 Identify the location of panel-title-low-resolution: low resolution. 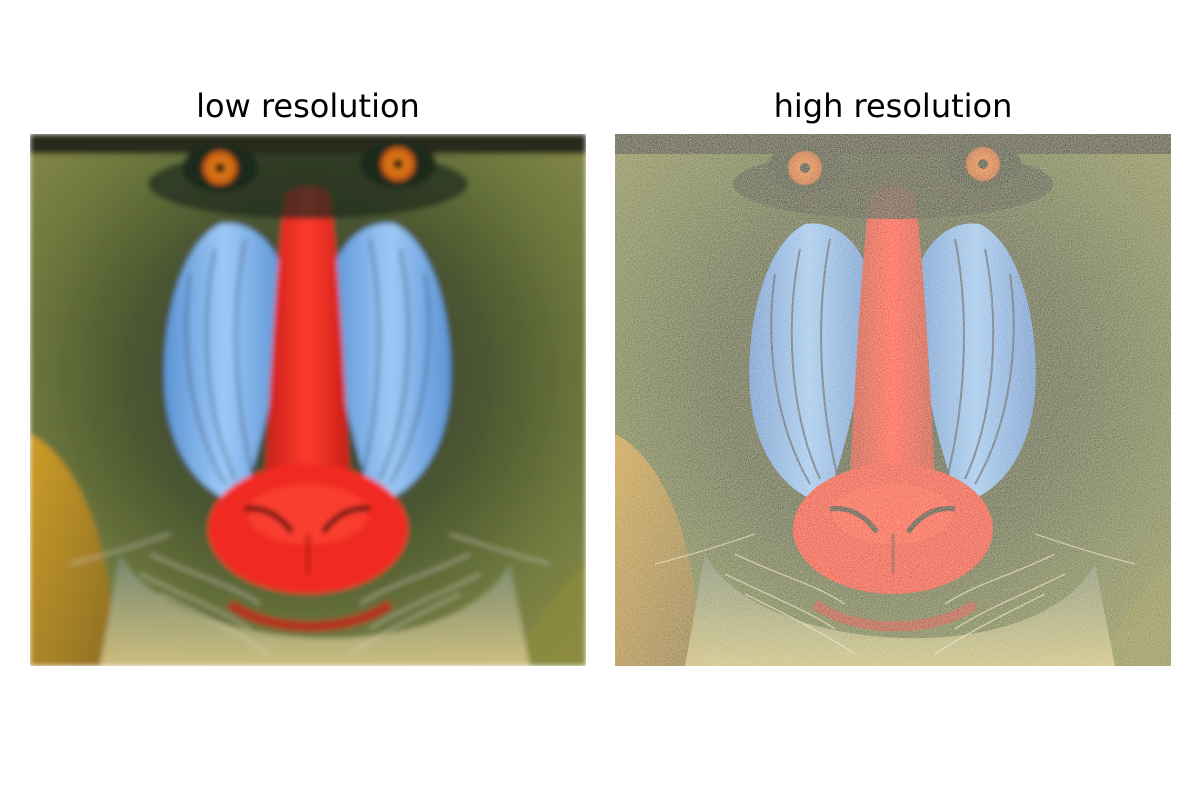
(308, 106).